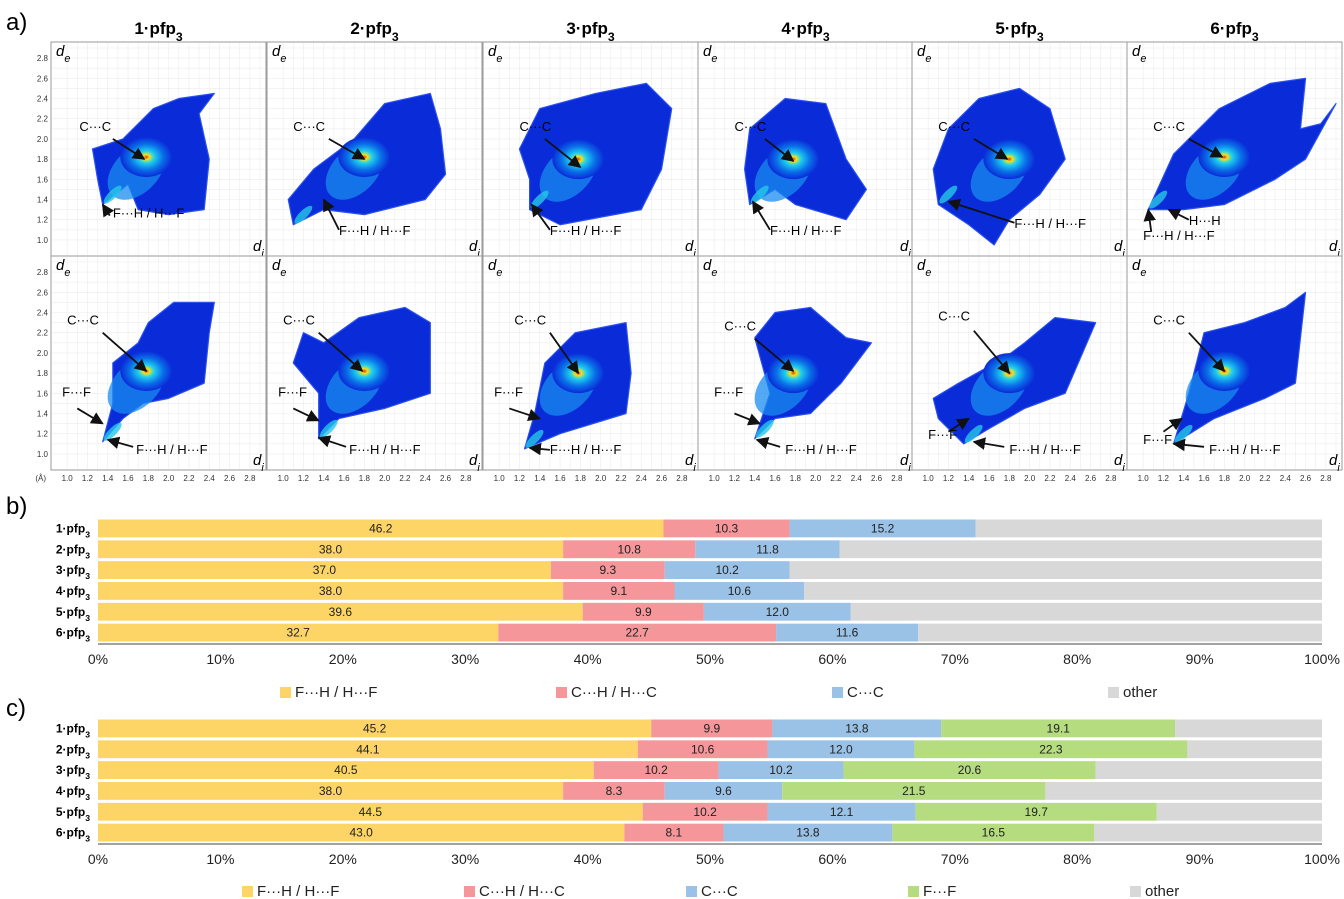 This screenshot has width=1344, height=899. What do you see at coordinates (691, 891) in the screenshot?
I see `legend-swatch` at bounding box center [691, 891].